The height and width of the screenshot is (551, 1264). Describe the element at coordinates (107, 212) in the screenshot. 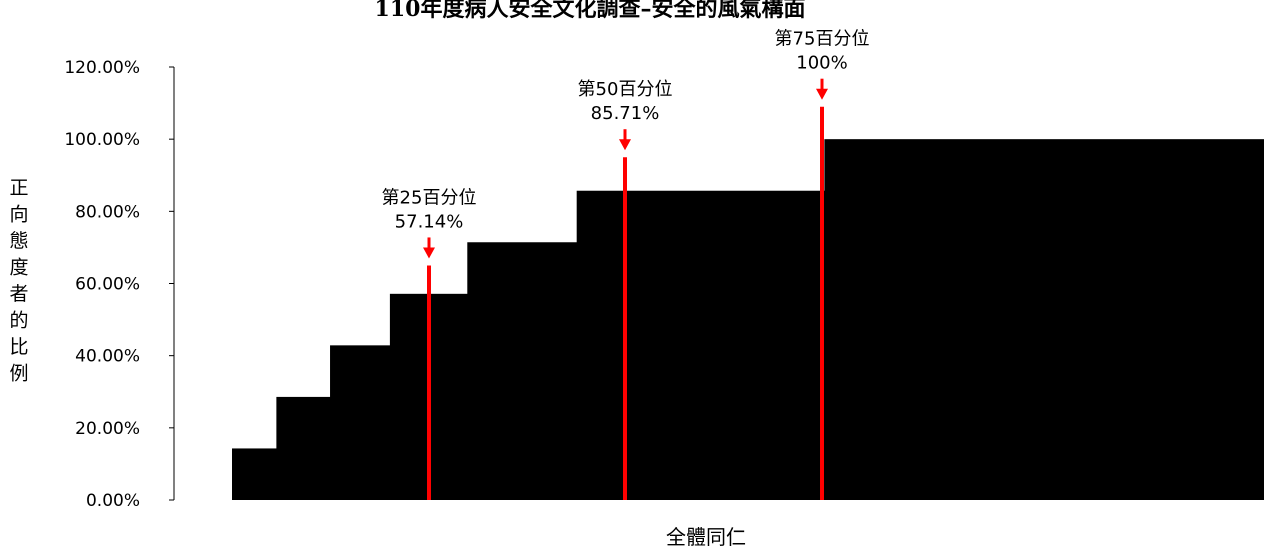

I see `y-tick-label: 80.00%` at that location.